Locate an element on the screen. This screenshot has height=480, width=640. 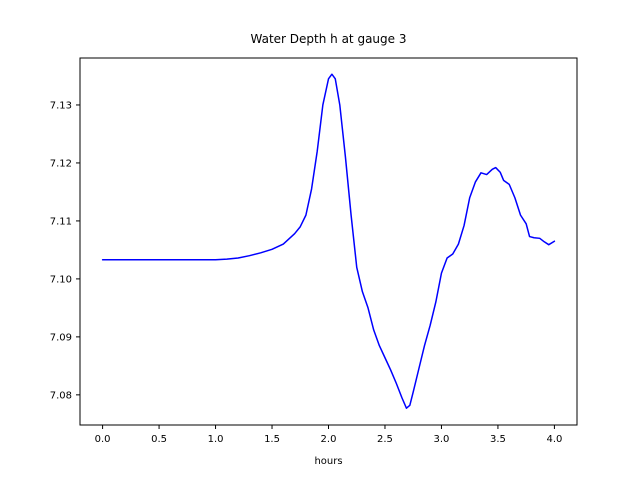
x-tick-label: 2.0 is located at coordinates (329, 439).